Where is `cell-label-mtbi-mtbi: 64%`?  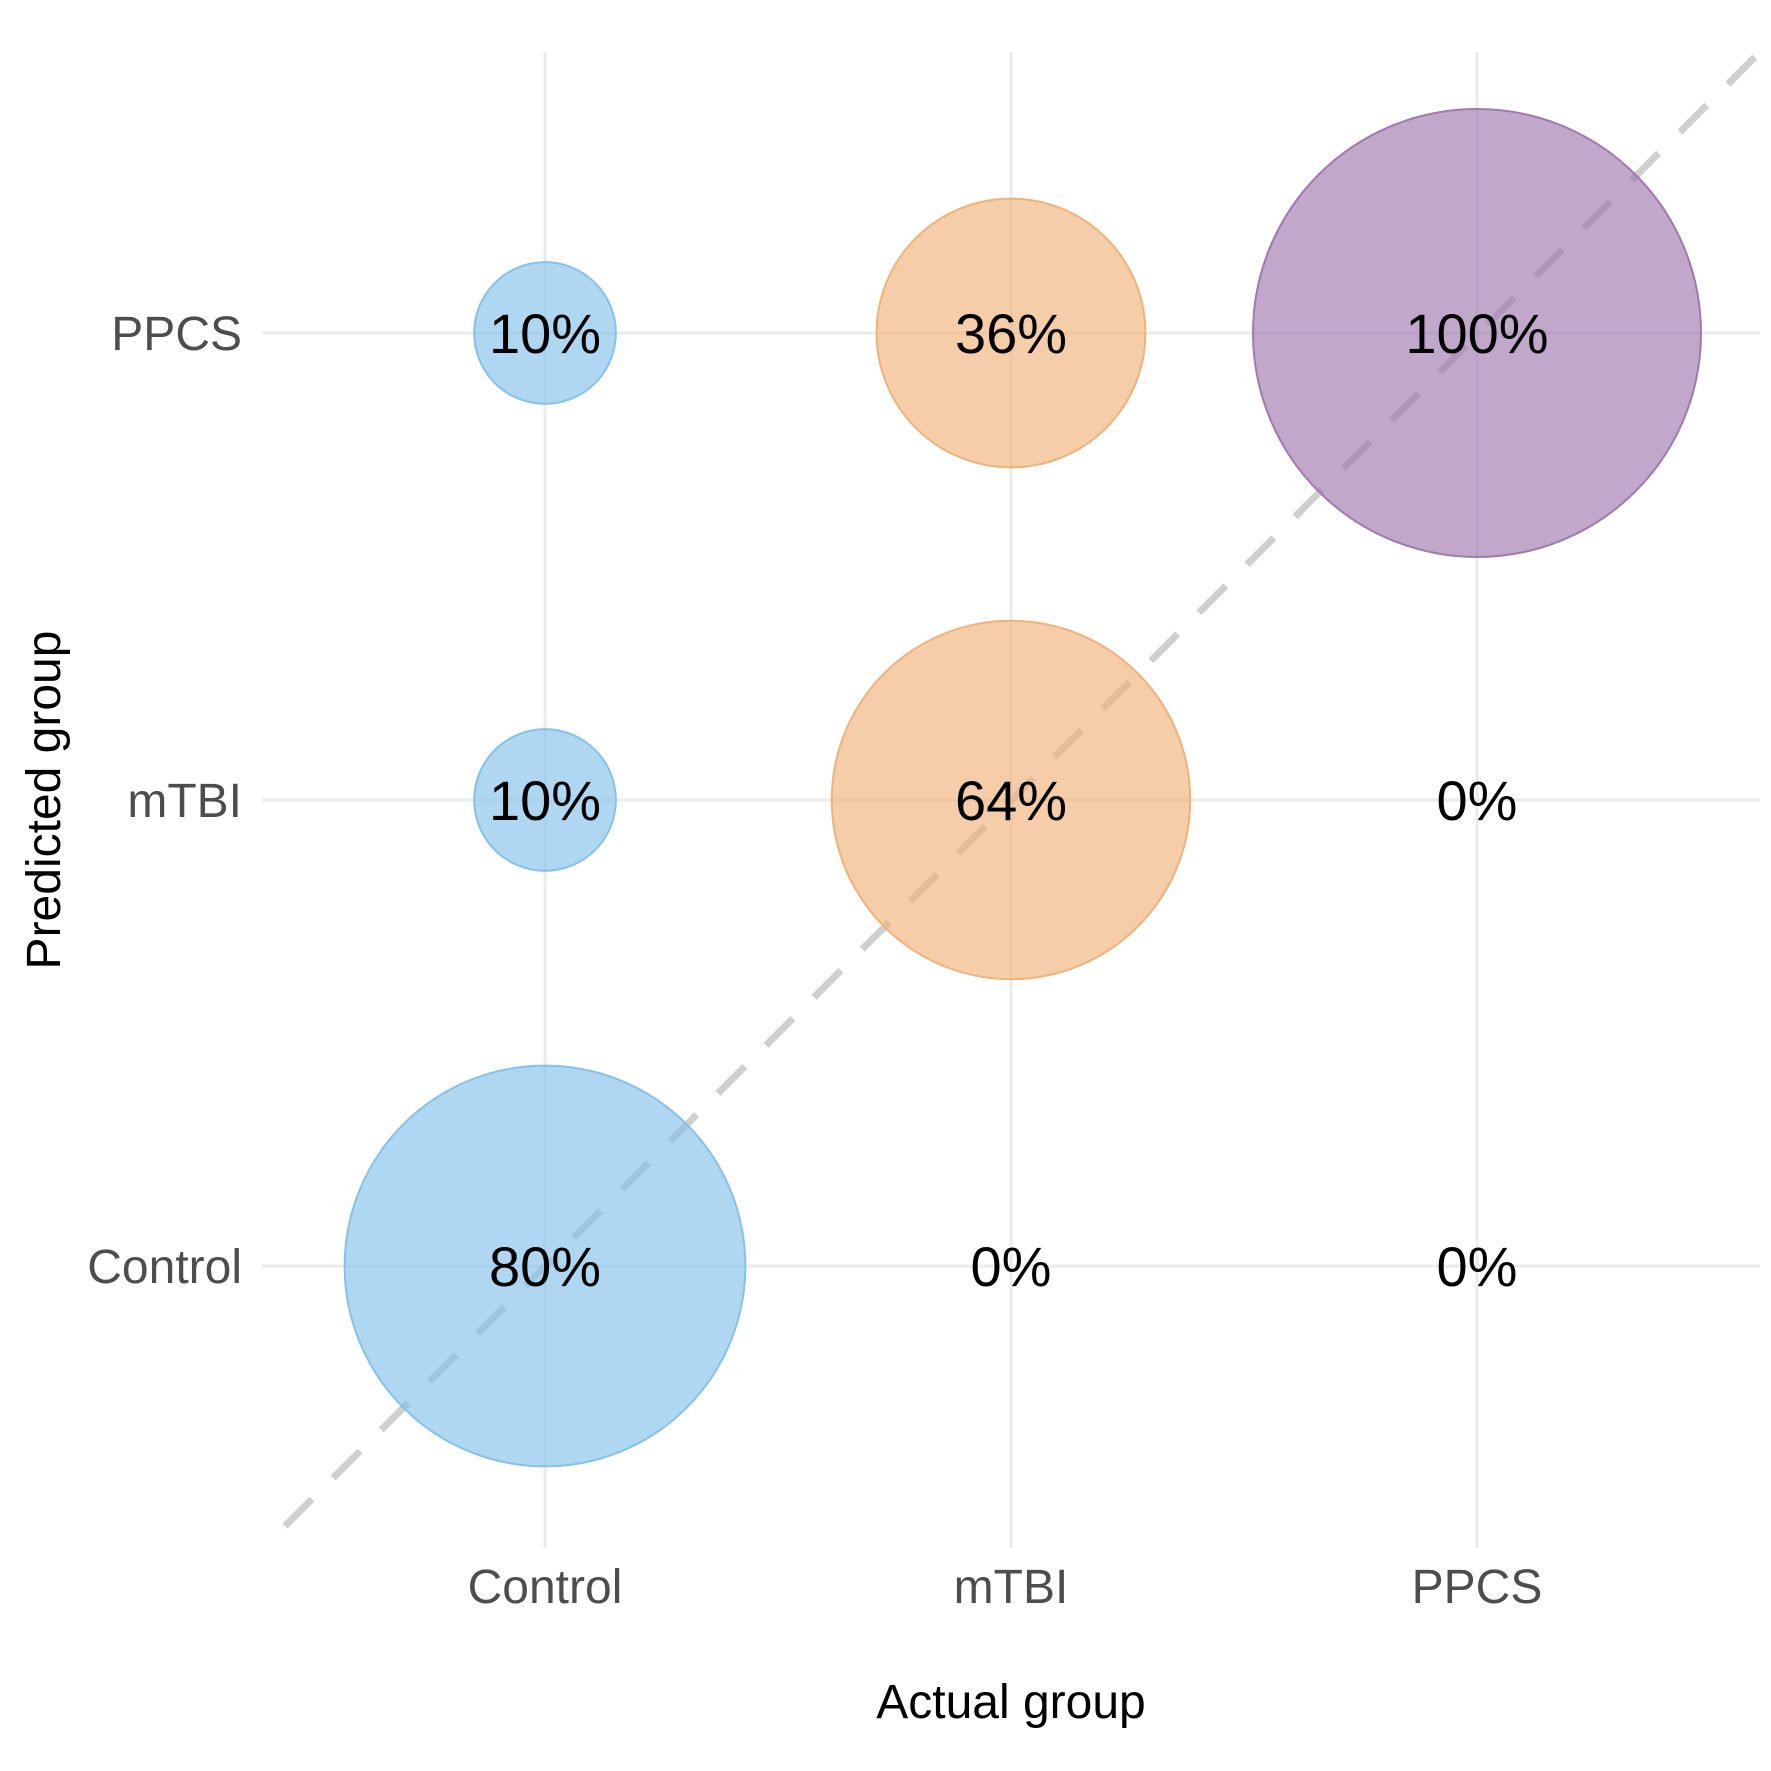 cell-label-mtbi-mtbi: 64% is located at coordinates (1011, 800).